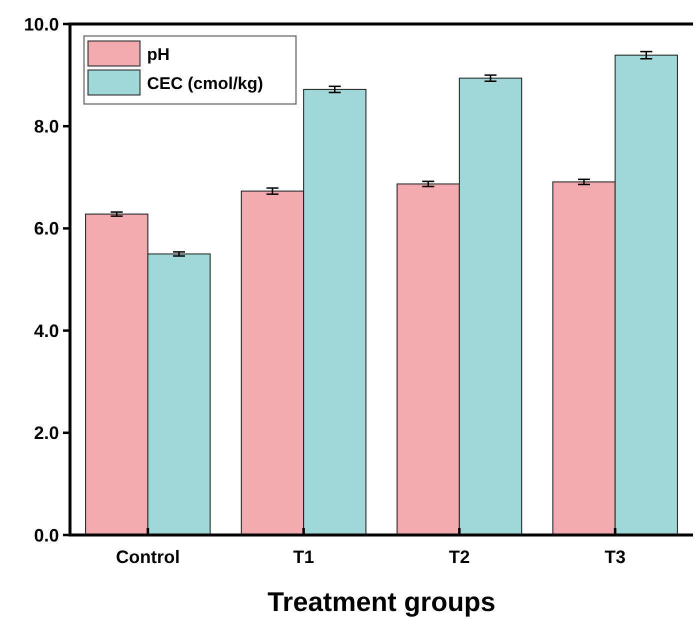  What do you see at coordinates (46, 330) in the screenshot?
I see `y-tick-label: 4.0` at bounding box center [46, 330].